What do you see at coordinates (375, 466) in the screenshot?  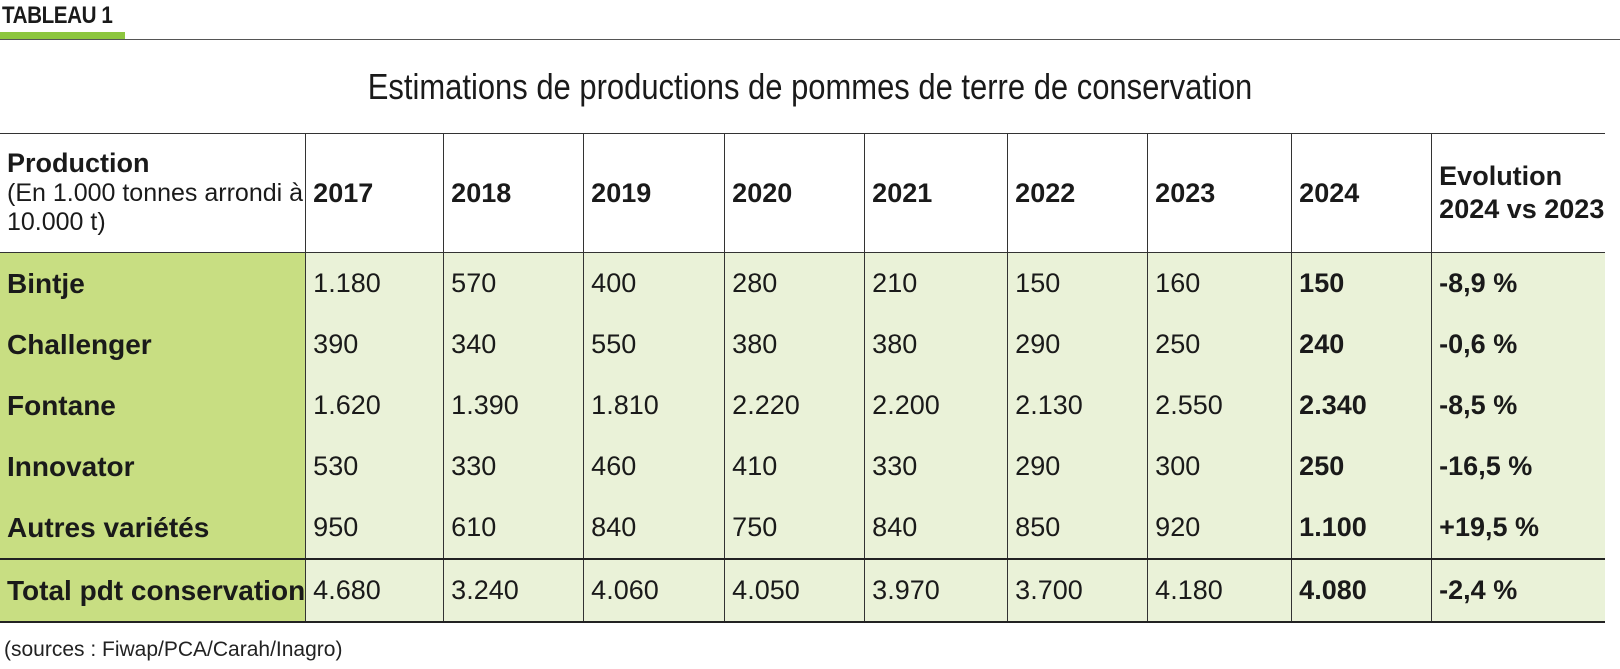 I see `value-cell: 530` at bounding box center [375, 466].